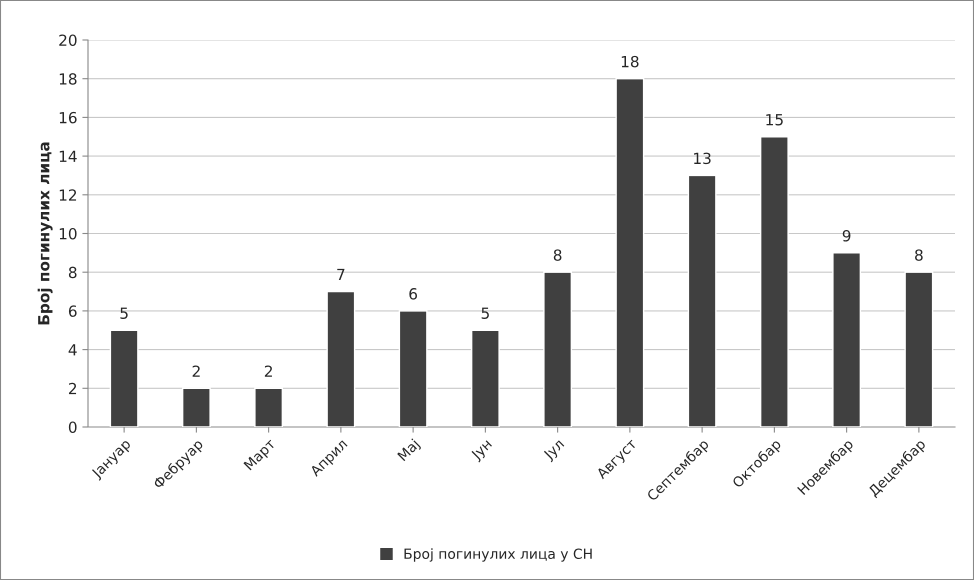 The image size is (974, 580). Describe the element at coordinates (702, 158) in the screenshot. I see `data-label: 13` at that location.